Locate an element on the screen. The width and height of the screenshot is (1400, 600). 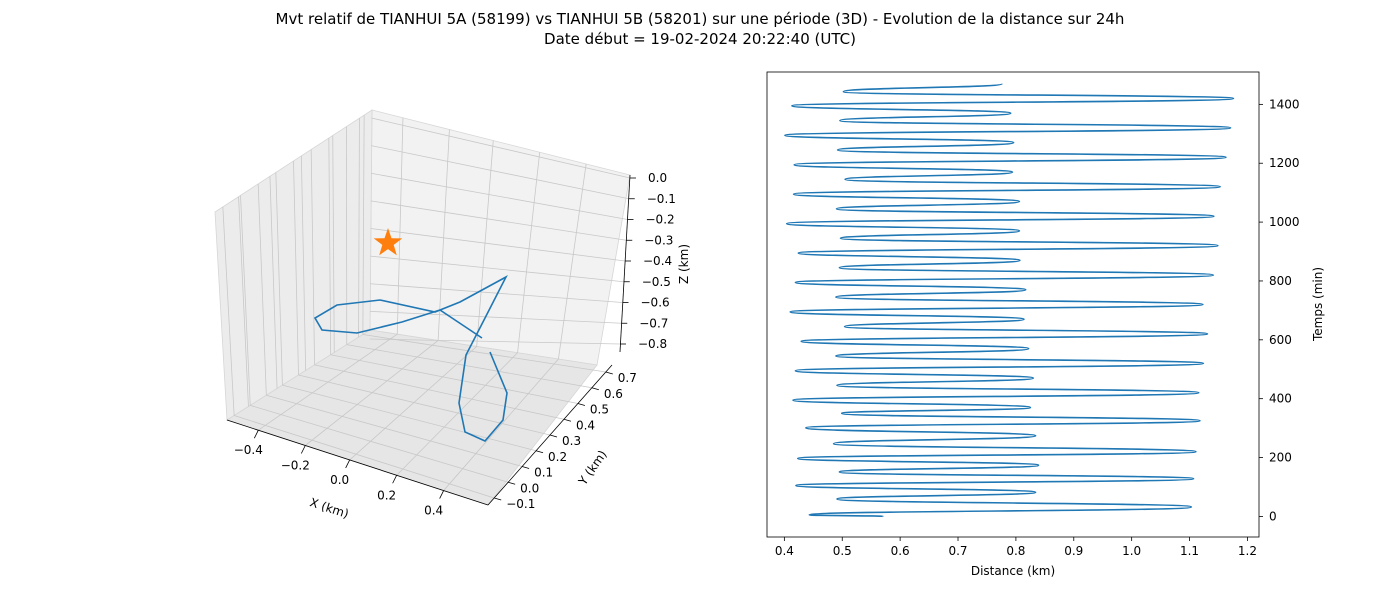
y-tick-label: 0.1 is located at coordinates (543, 473).